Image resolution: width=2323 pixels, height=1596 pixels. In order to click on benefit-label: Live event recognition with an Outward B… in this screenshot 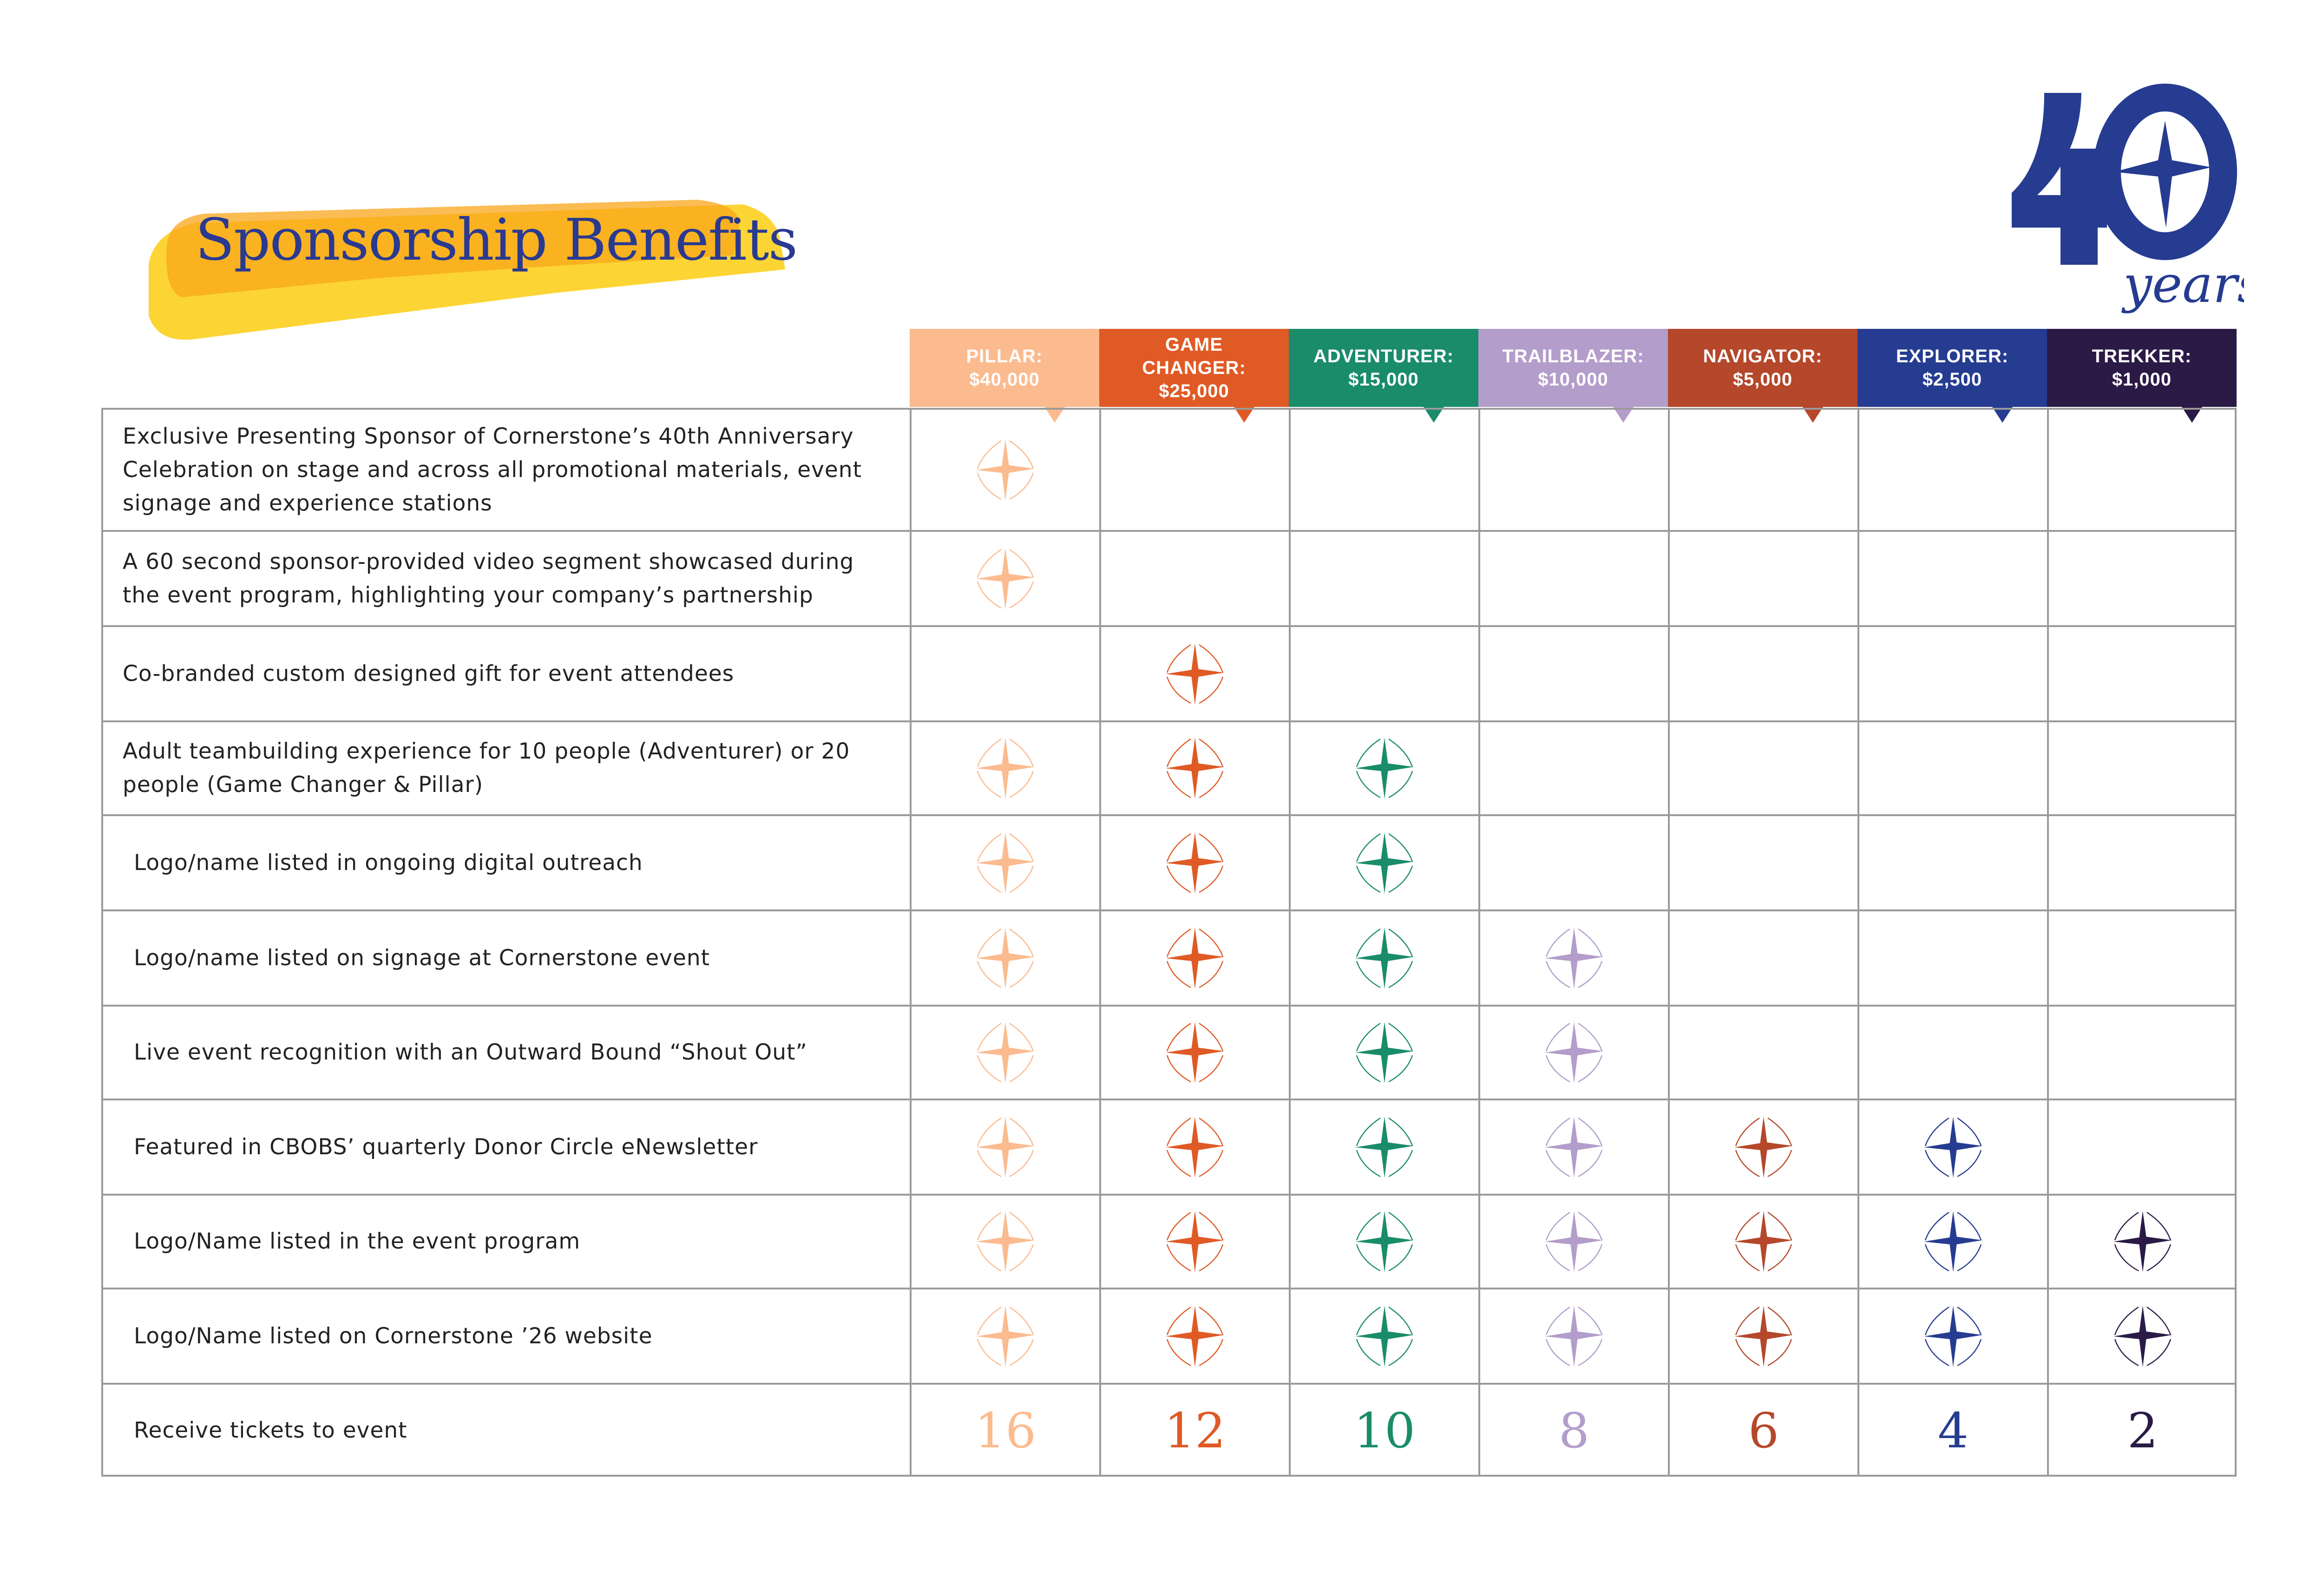, I will do `click(470, 1052)`.